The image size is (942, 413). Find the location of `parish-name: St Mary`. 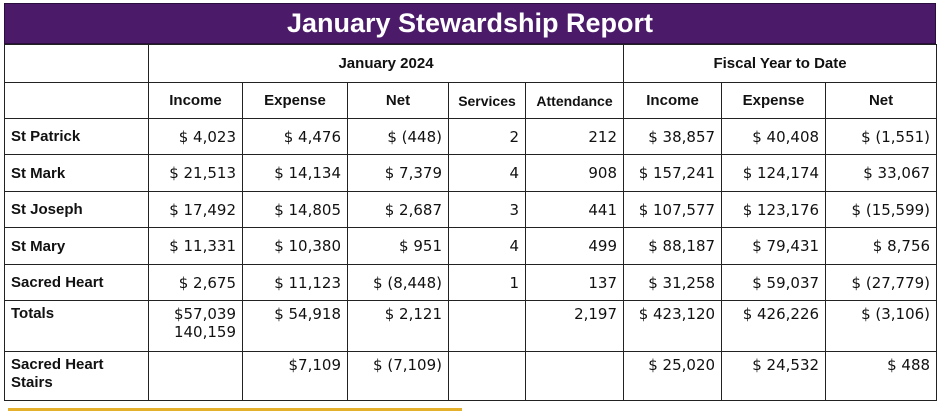

parish-name: St Mary is located at coordinates (76, 246).